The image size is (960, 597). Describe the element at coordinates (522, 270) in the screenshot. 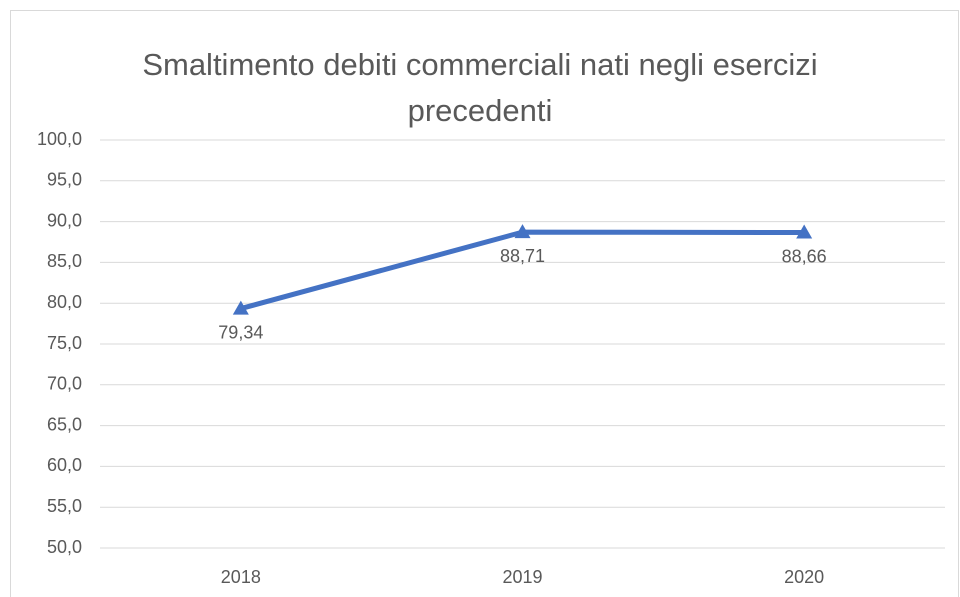

I see `line` at that location.